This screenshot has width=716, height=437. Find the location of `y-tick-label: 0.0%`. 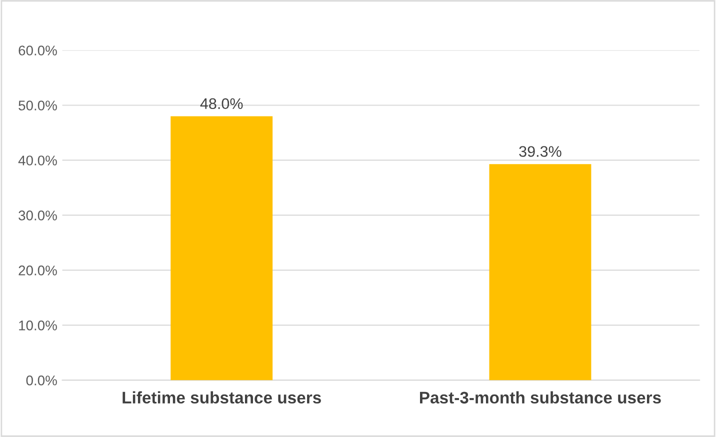

y-tick-label: 0.0% is located at coordinates (41, 381).